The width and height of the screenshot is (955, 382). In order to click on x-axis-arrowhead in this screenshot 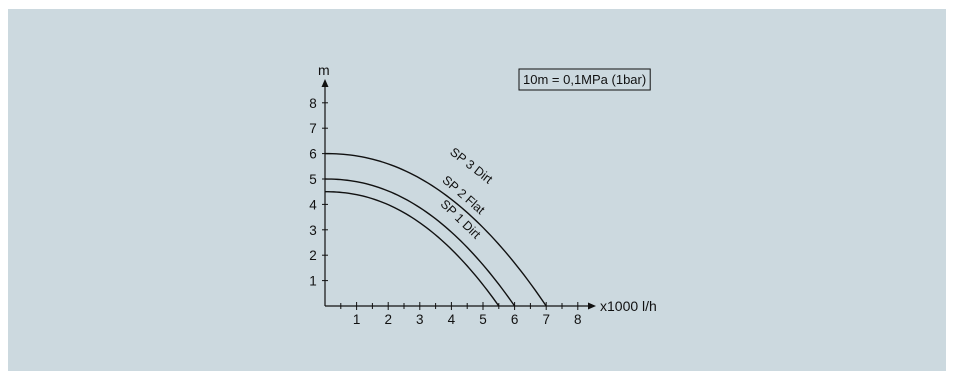, I will do `click(592, 306)`.